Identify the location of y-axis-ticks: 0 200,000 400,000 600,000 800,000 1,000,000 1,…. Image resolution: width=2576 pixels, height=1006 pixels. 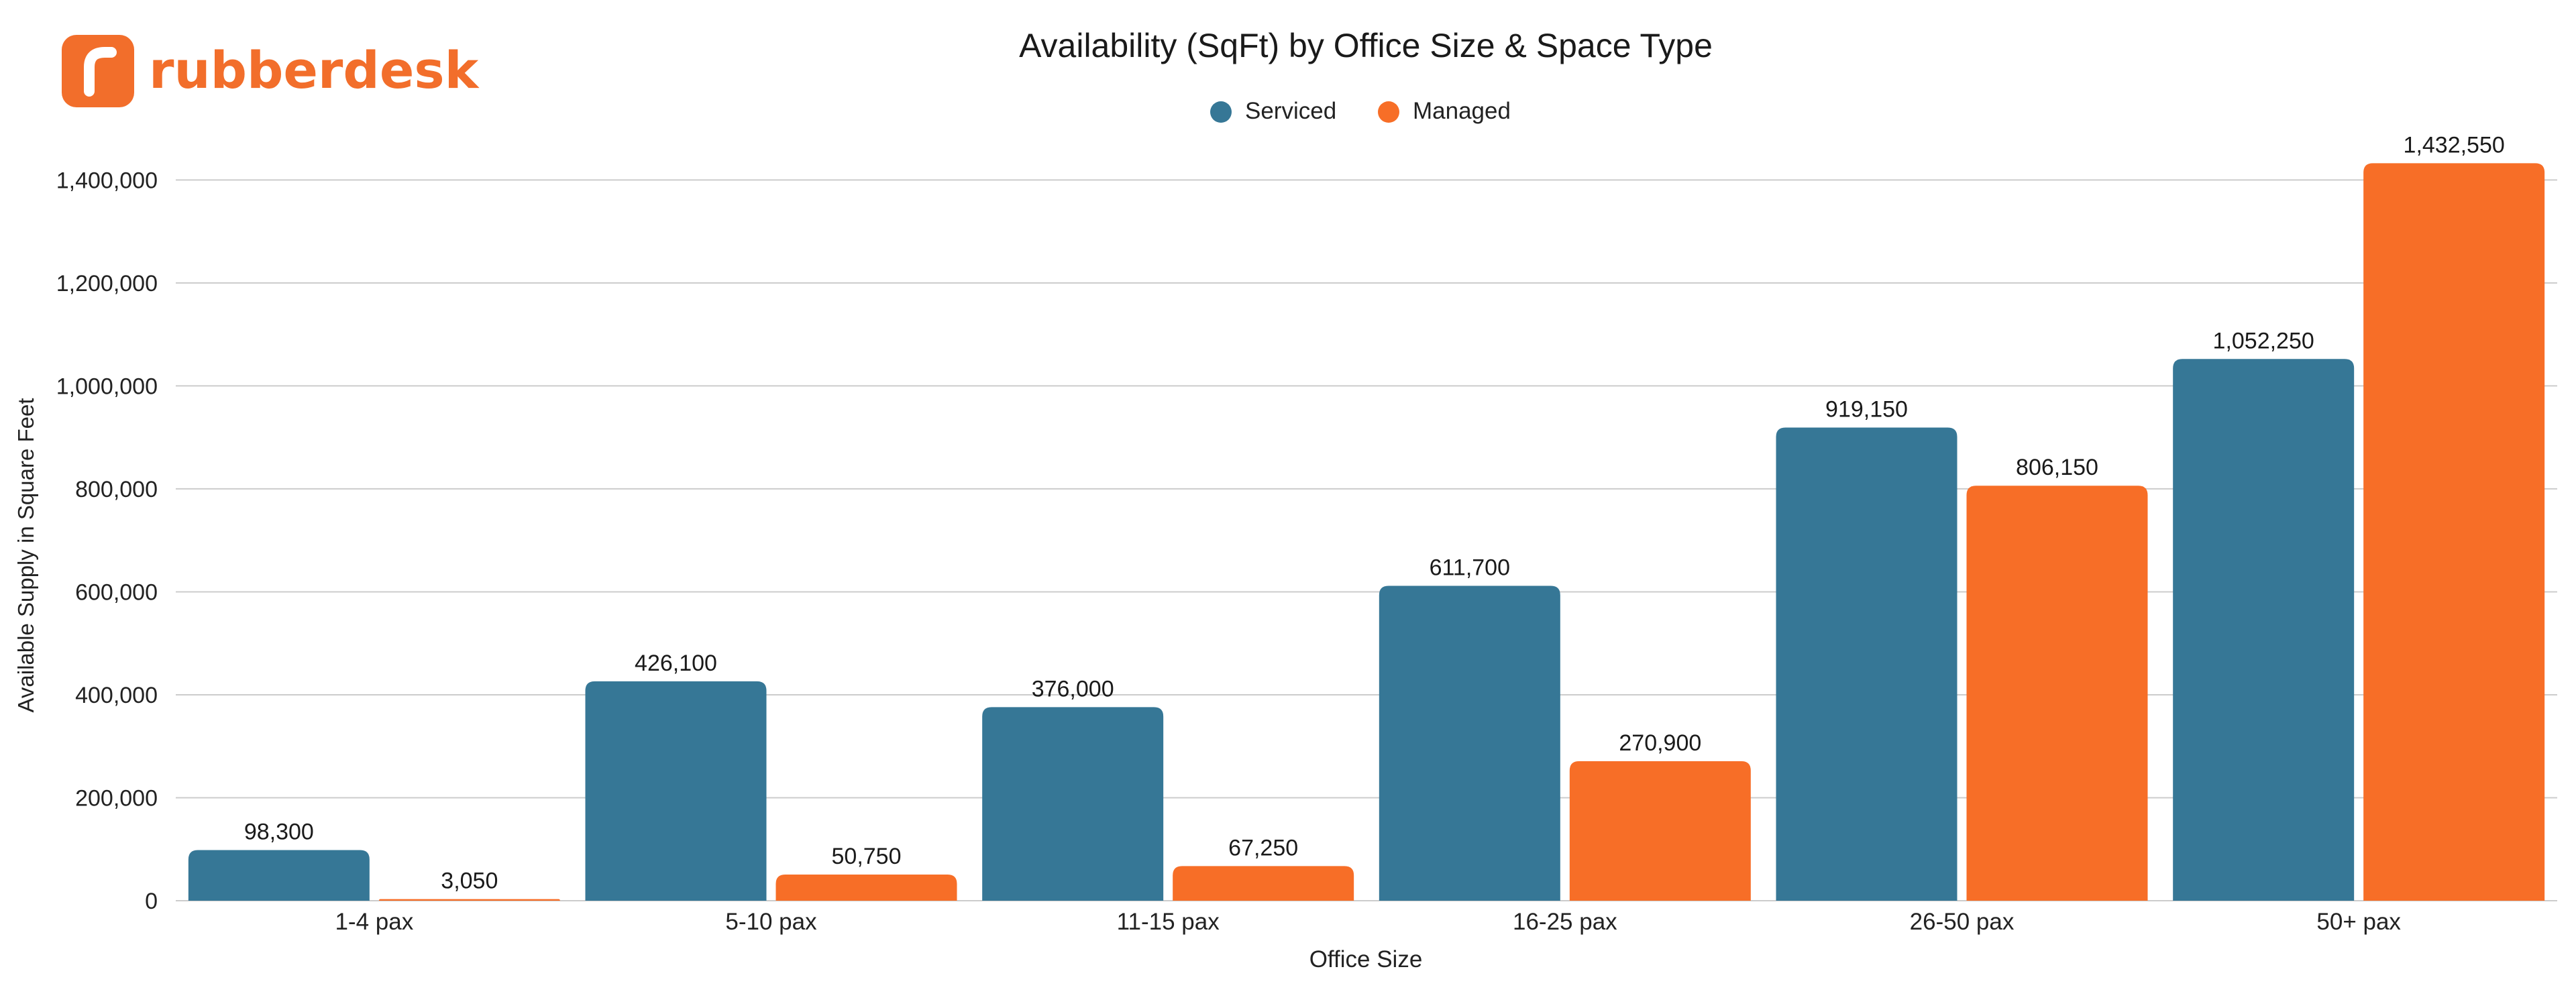
(107, 541).